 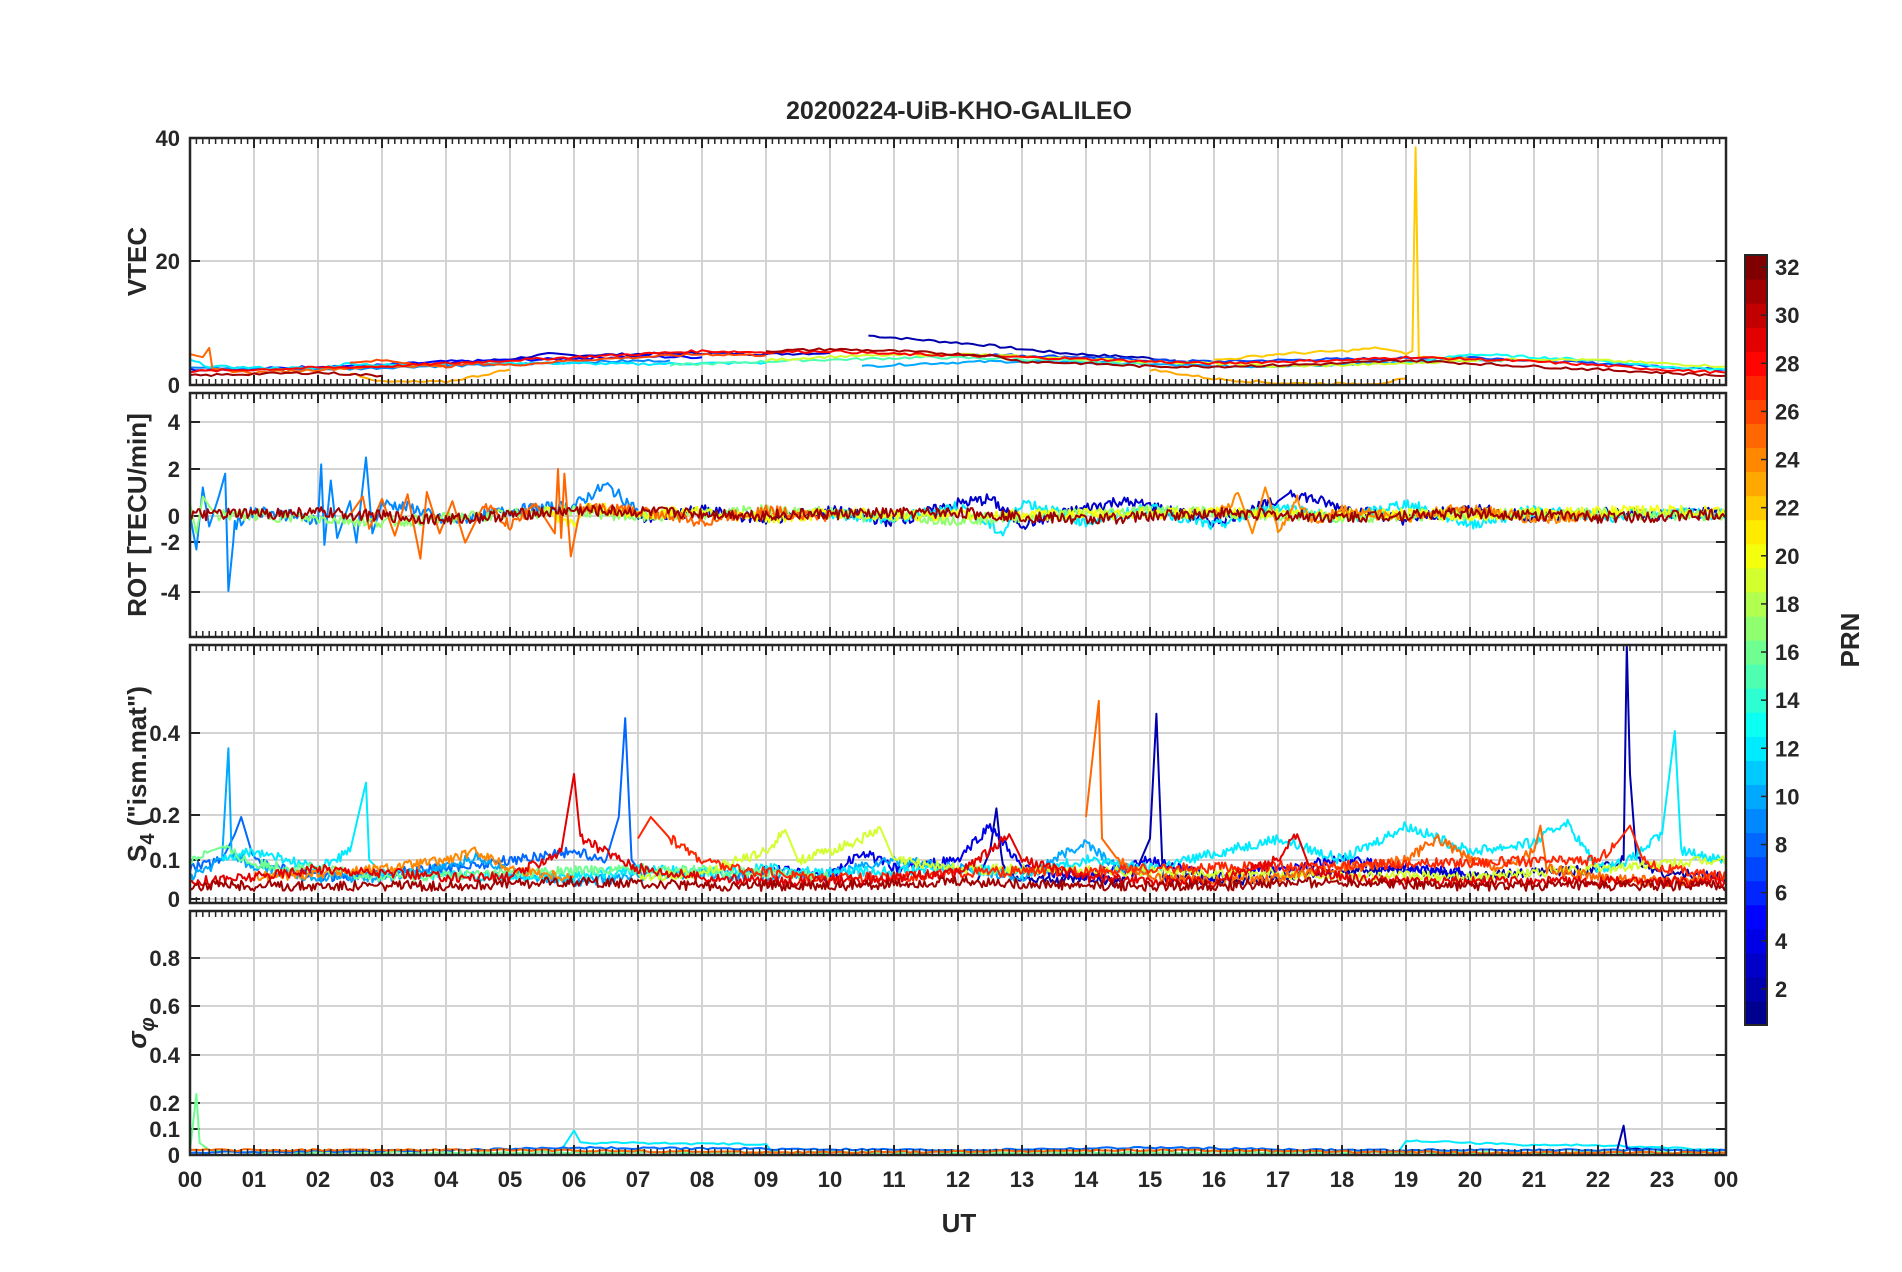 I want to click on x-tick-label: 07, so click(x=638, y=1179).